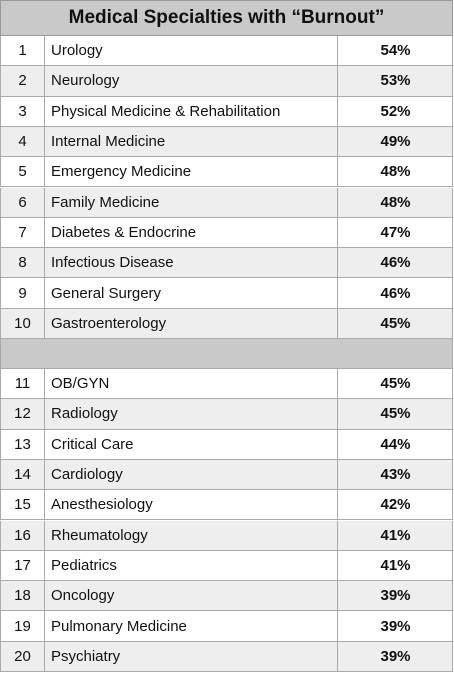  I want to click on specialty-cell: Urology, so click(191, 51).